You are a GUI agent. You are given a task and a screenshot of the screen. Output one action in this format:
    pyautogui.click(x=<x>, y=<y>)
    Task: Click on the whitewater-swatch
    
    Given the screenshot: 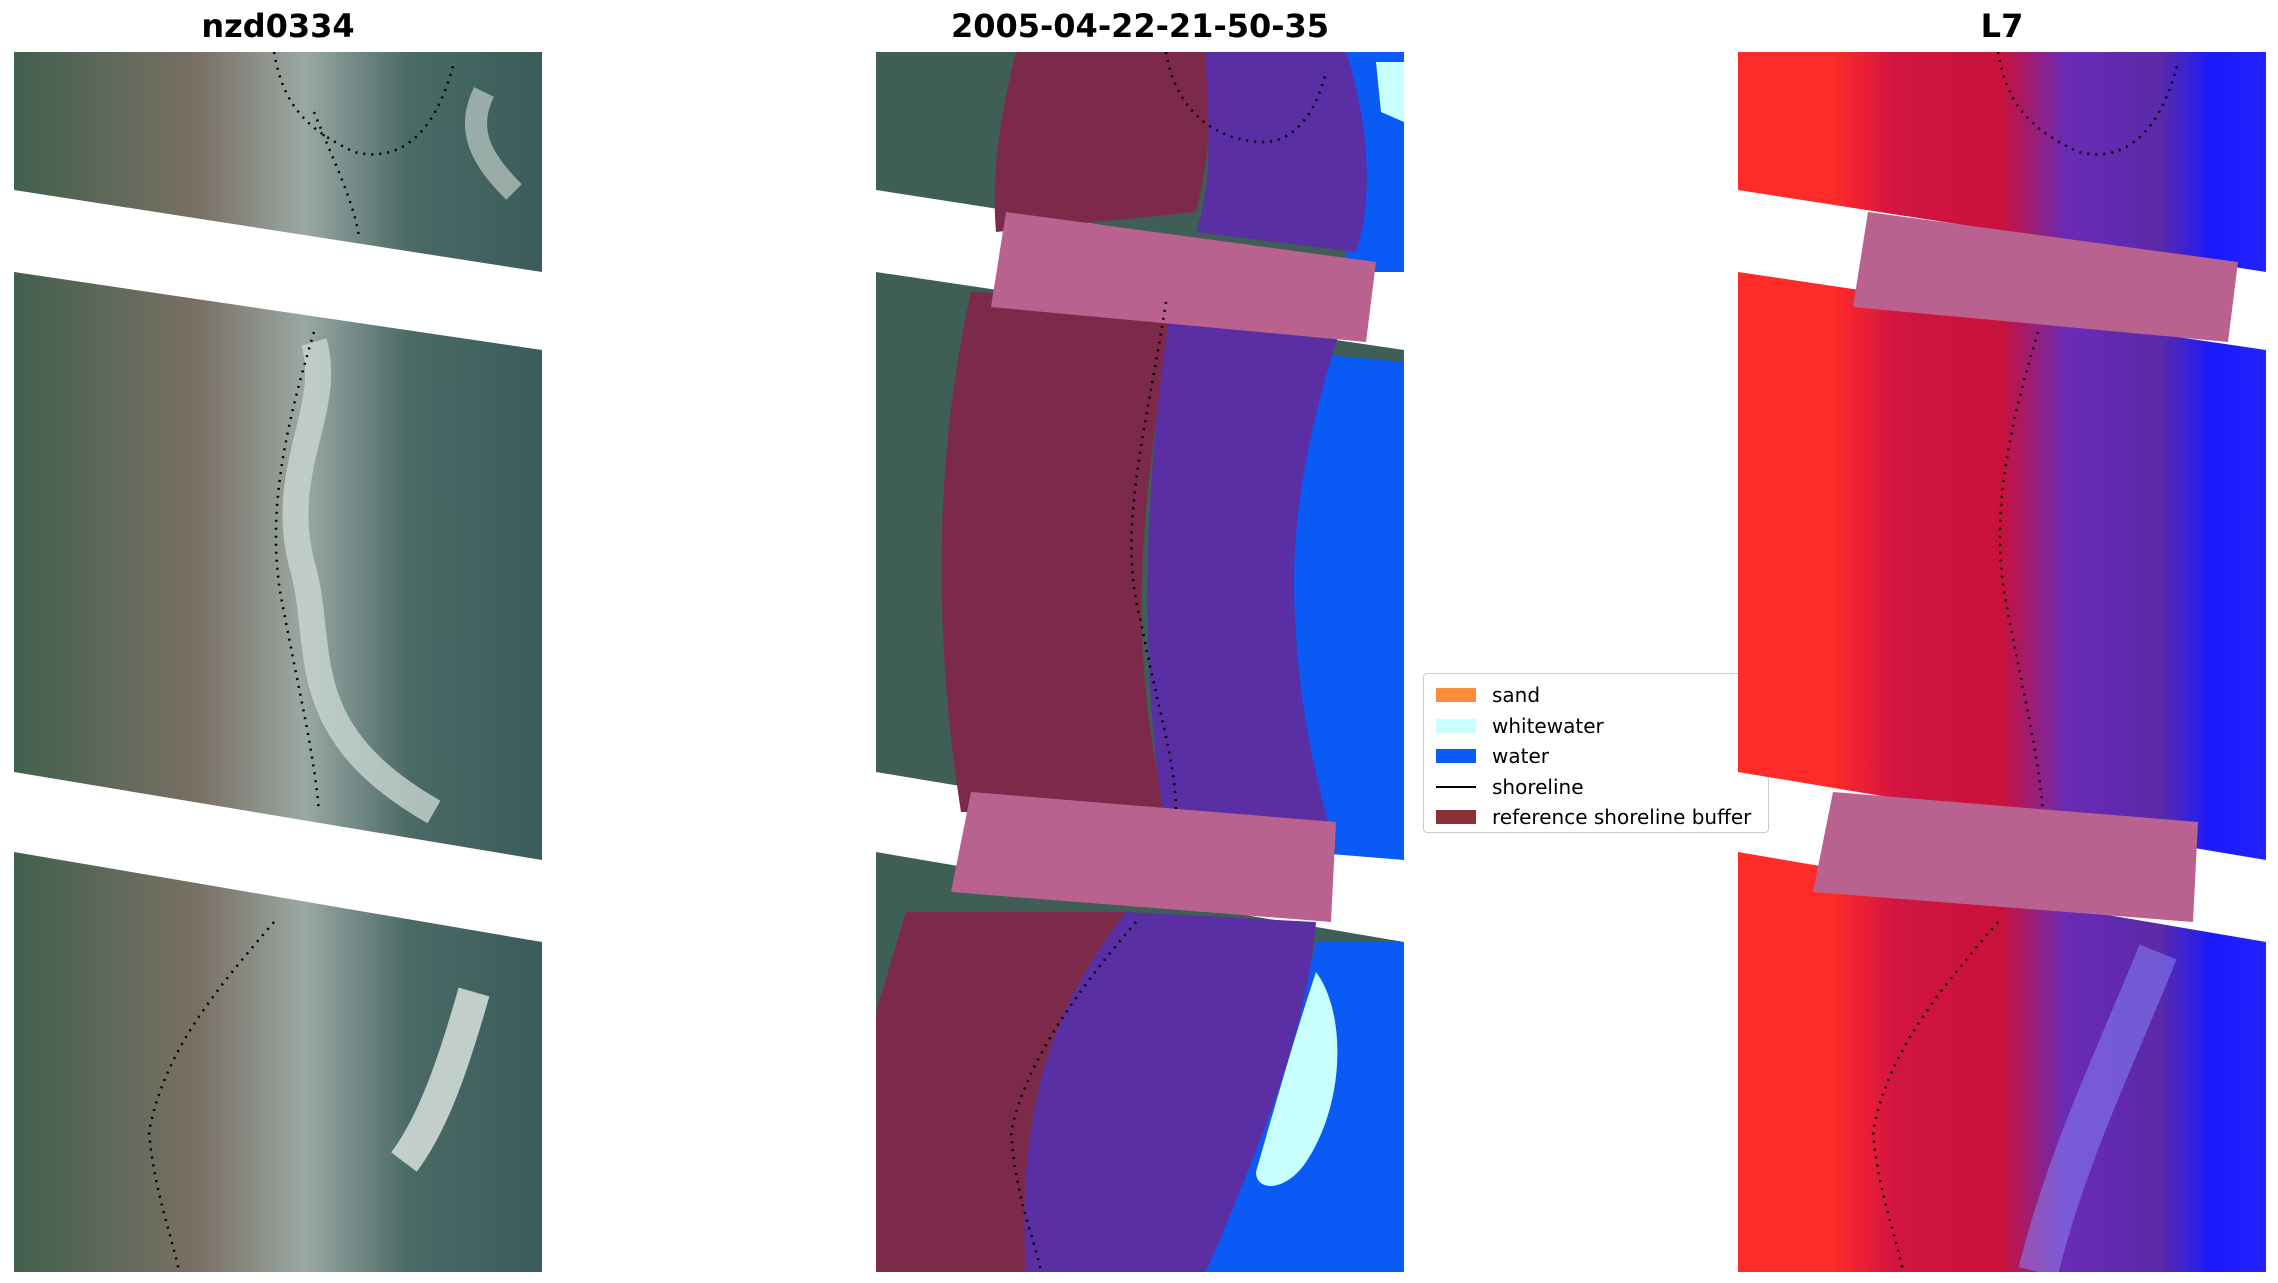 What is the action you would take?
    pyautogui.click(x=1456, y=725)
    